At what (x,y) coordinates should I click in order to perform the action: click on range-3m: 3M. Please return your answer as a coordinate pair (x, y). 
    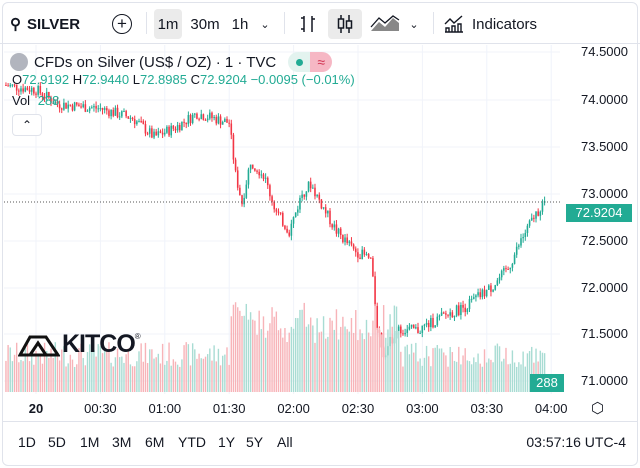
    Looking at the image, I should click on (122, 442).